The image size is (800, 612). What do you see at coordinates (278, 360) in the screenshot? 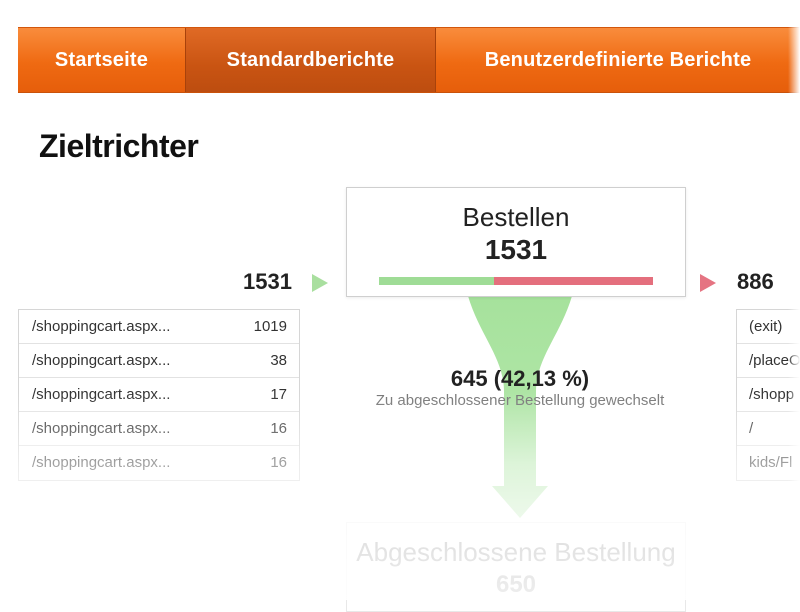
I see `source-count: 38` at bounding box center [278, 360].